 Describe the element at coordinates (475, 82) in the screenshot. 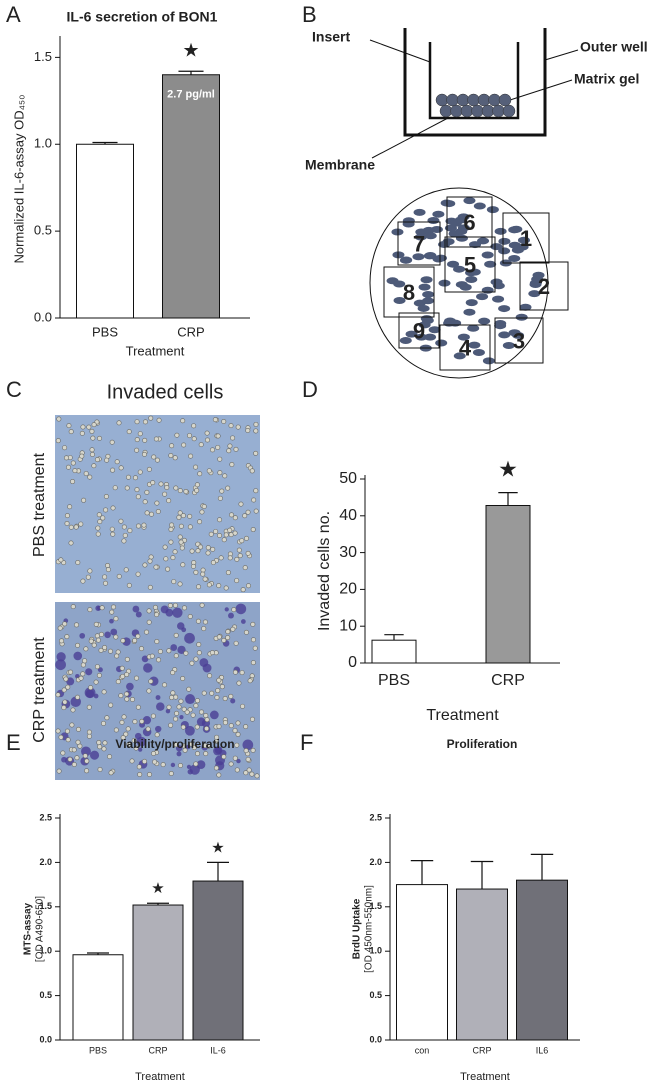

I see `outer-well` at that location.